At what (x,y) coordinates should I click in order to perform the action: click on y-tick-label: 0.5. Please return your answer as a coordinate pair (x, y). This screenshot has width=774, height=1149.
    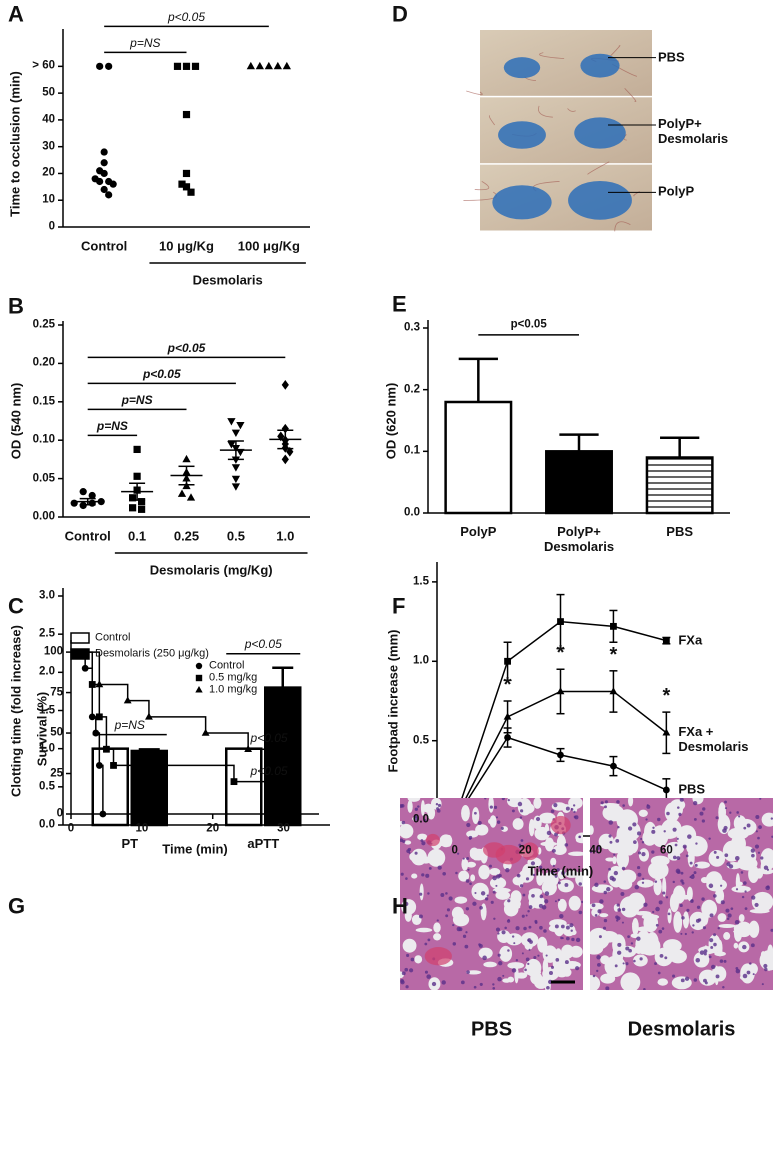
    Looking at the image, I should click on (47, 786).